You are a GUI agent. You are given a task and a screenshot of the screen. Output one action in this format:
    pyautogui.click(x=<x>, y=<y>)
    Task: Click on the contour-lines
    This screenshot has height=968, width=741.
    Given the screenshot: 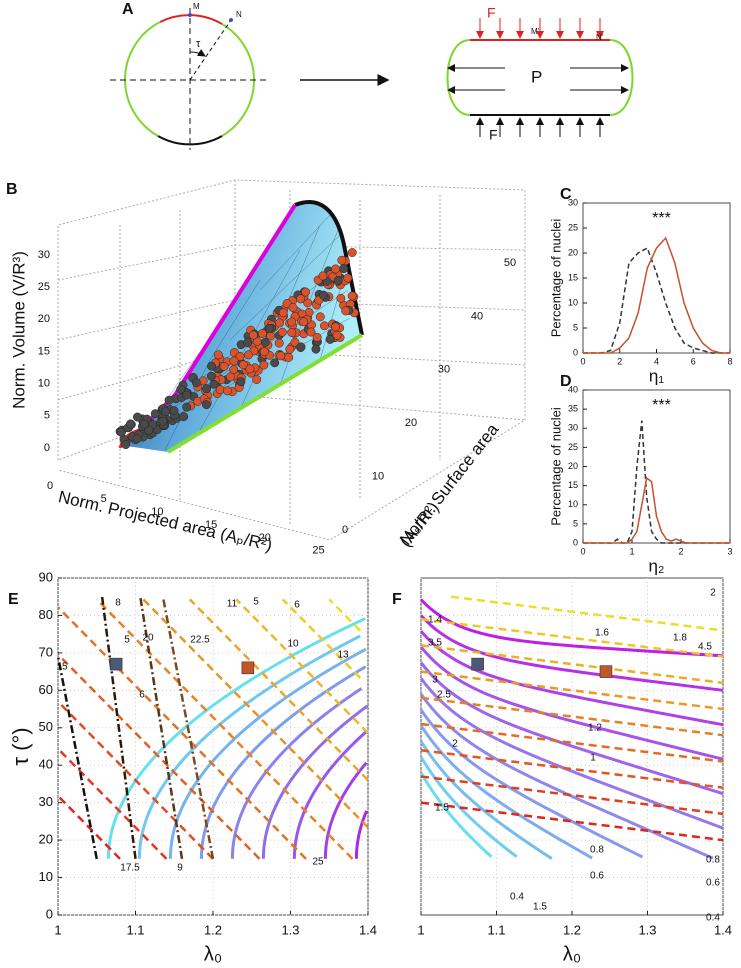 What is the action you would take?
    pyautogui.click(x=571, y=727)
    